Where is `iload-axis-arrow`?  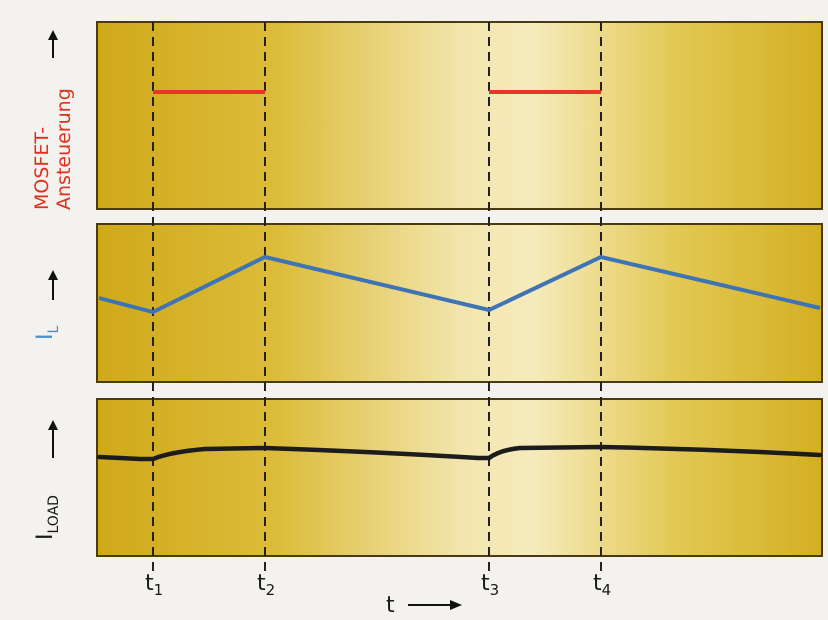
iload-axis-arrow is located at coordinates (53, 439).